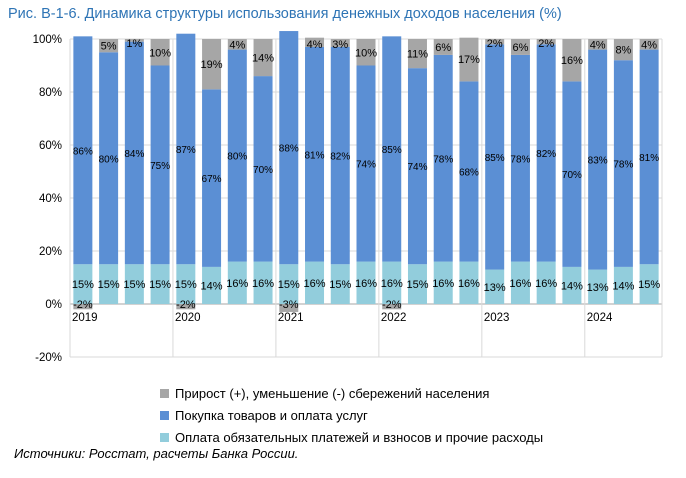 The height and width of the screenshot is (478, 686). Describe the element at coordinates (212, 65) in the screenshot. I see `data-label-savings: 19%` at that location.